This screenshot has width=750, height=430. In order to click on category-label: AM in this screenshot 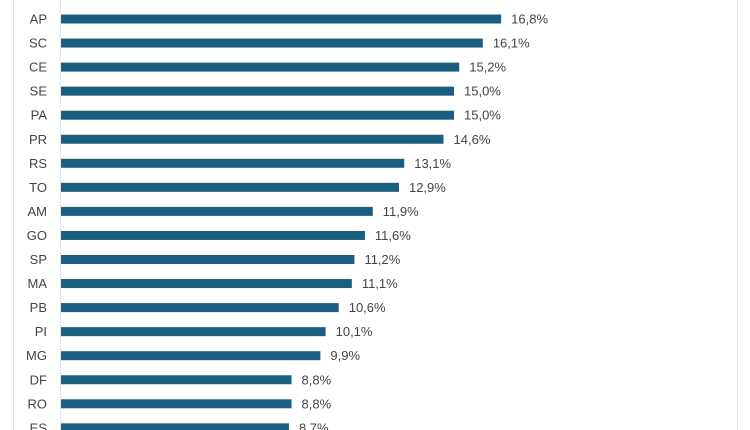, I will do `click(38, 211)`.